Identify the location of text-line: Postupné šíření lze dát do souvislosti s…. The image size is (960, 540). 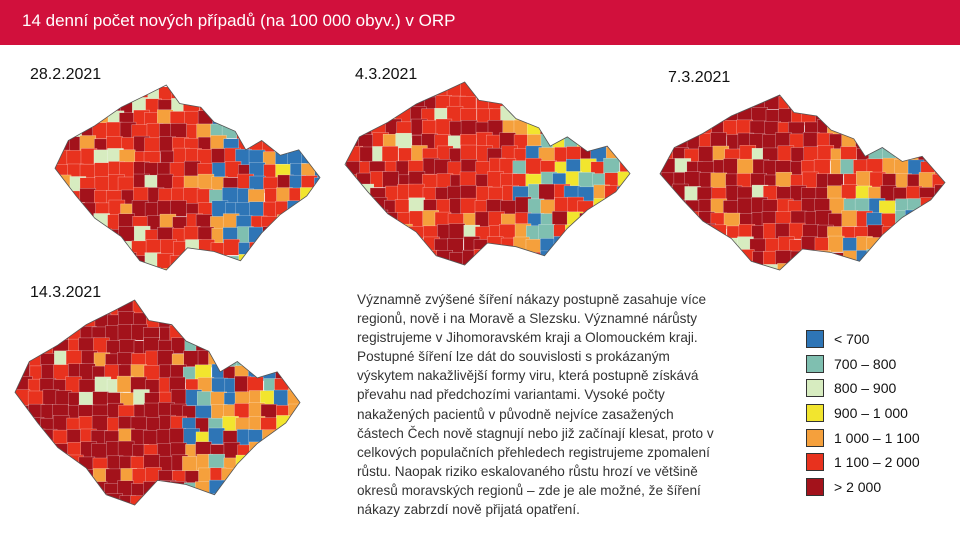
(513, 357).